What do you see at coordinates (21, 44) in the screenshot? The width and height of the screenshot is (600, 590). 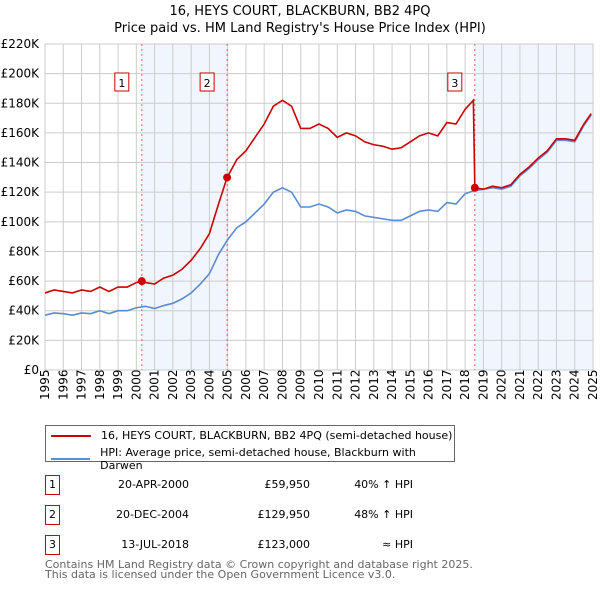 I see `y-tick-label: £220K` at bounding box center [21, 44].